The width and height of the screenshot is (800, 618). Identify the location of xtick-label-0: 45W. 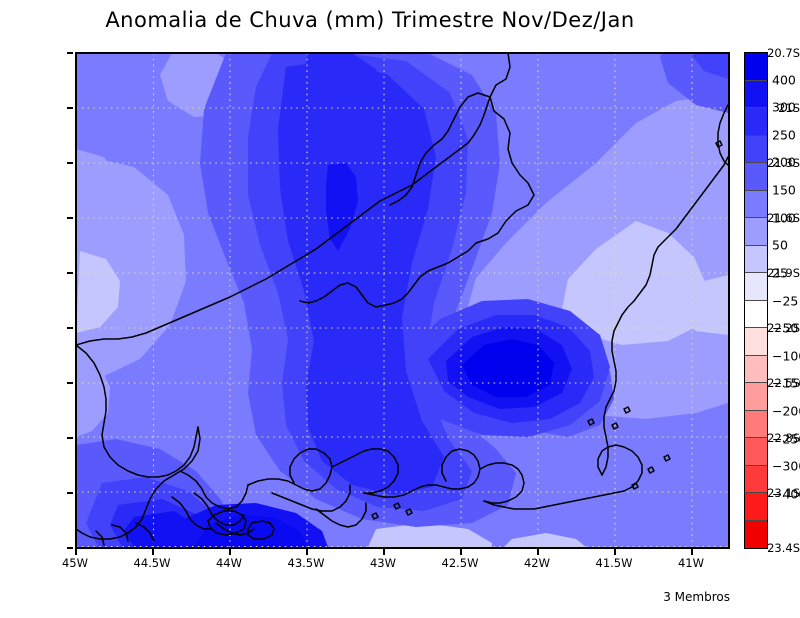
(74, 563).